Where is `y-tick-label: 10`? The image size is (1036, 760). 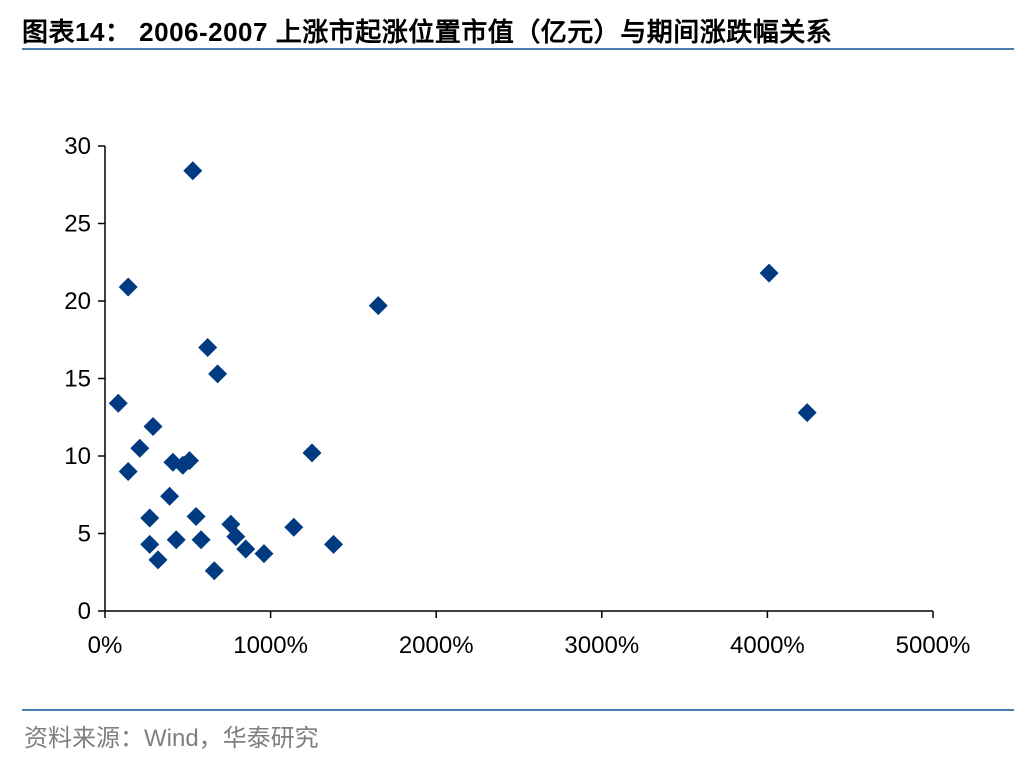
y-tick-label: 10 is located at coordinates (77, 456).